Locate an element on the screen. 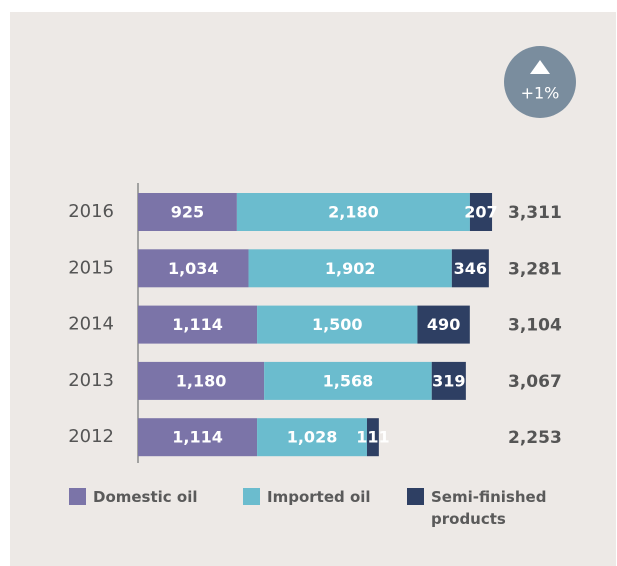  legend-label: Semi-finished products is located at coordinates (489, 508).